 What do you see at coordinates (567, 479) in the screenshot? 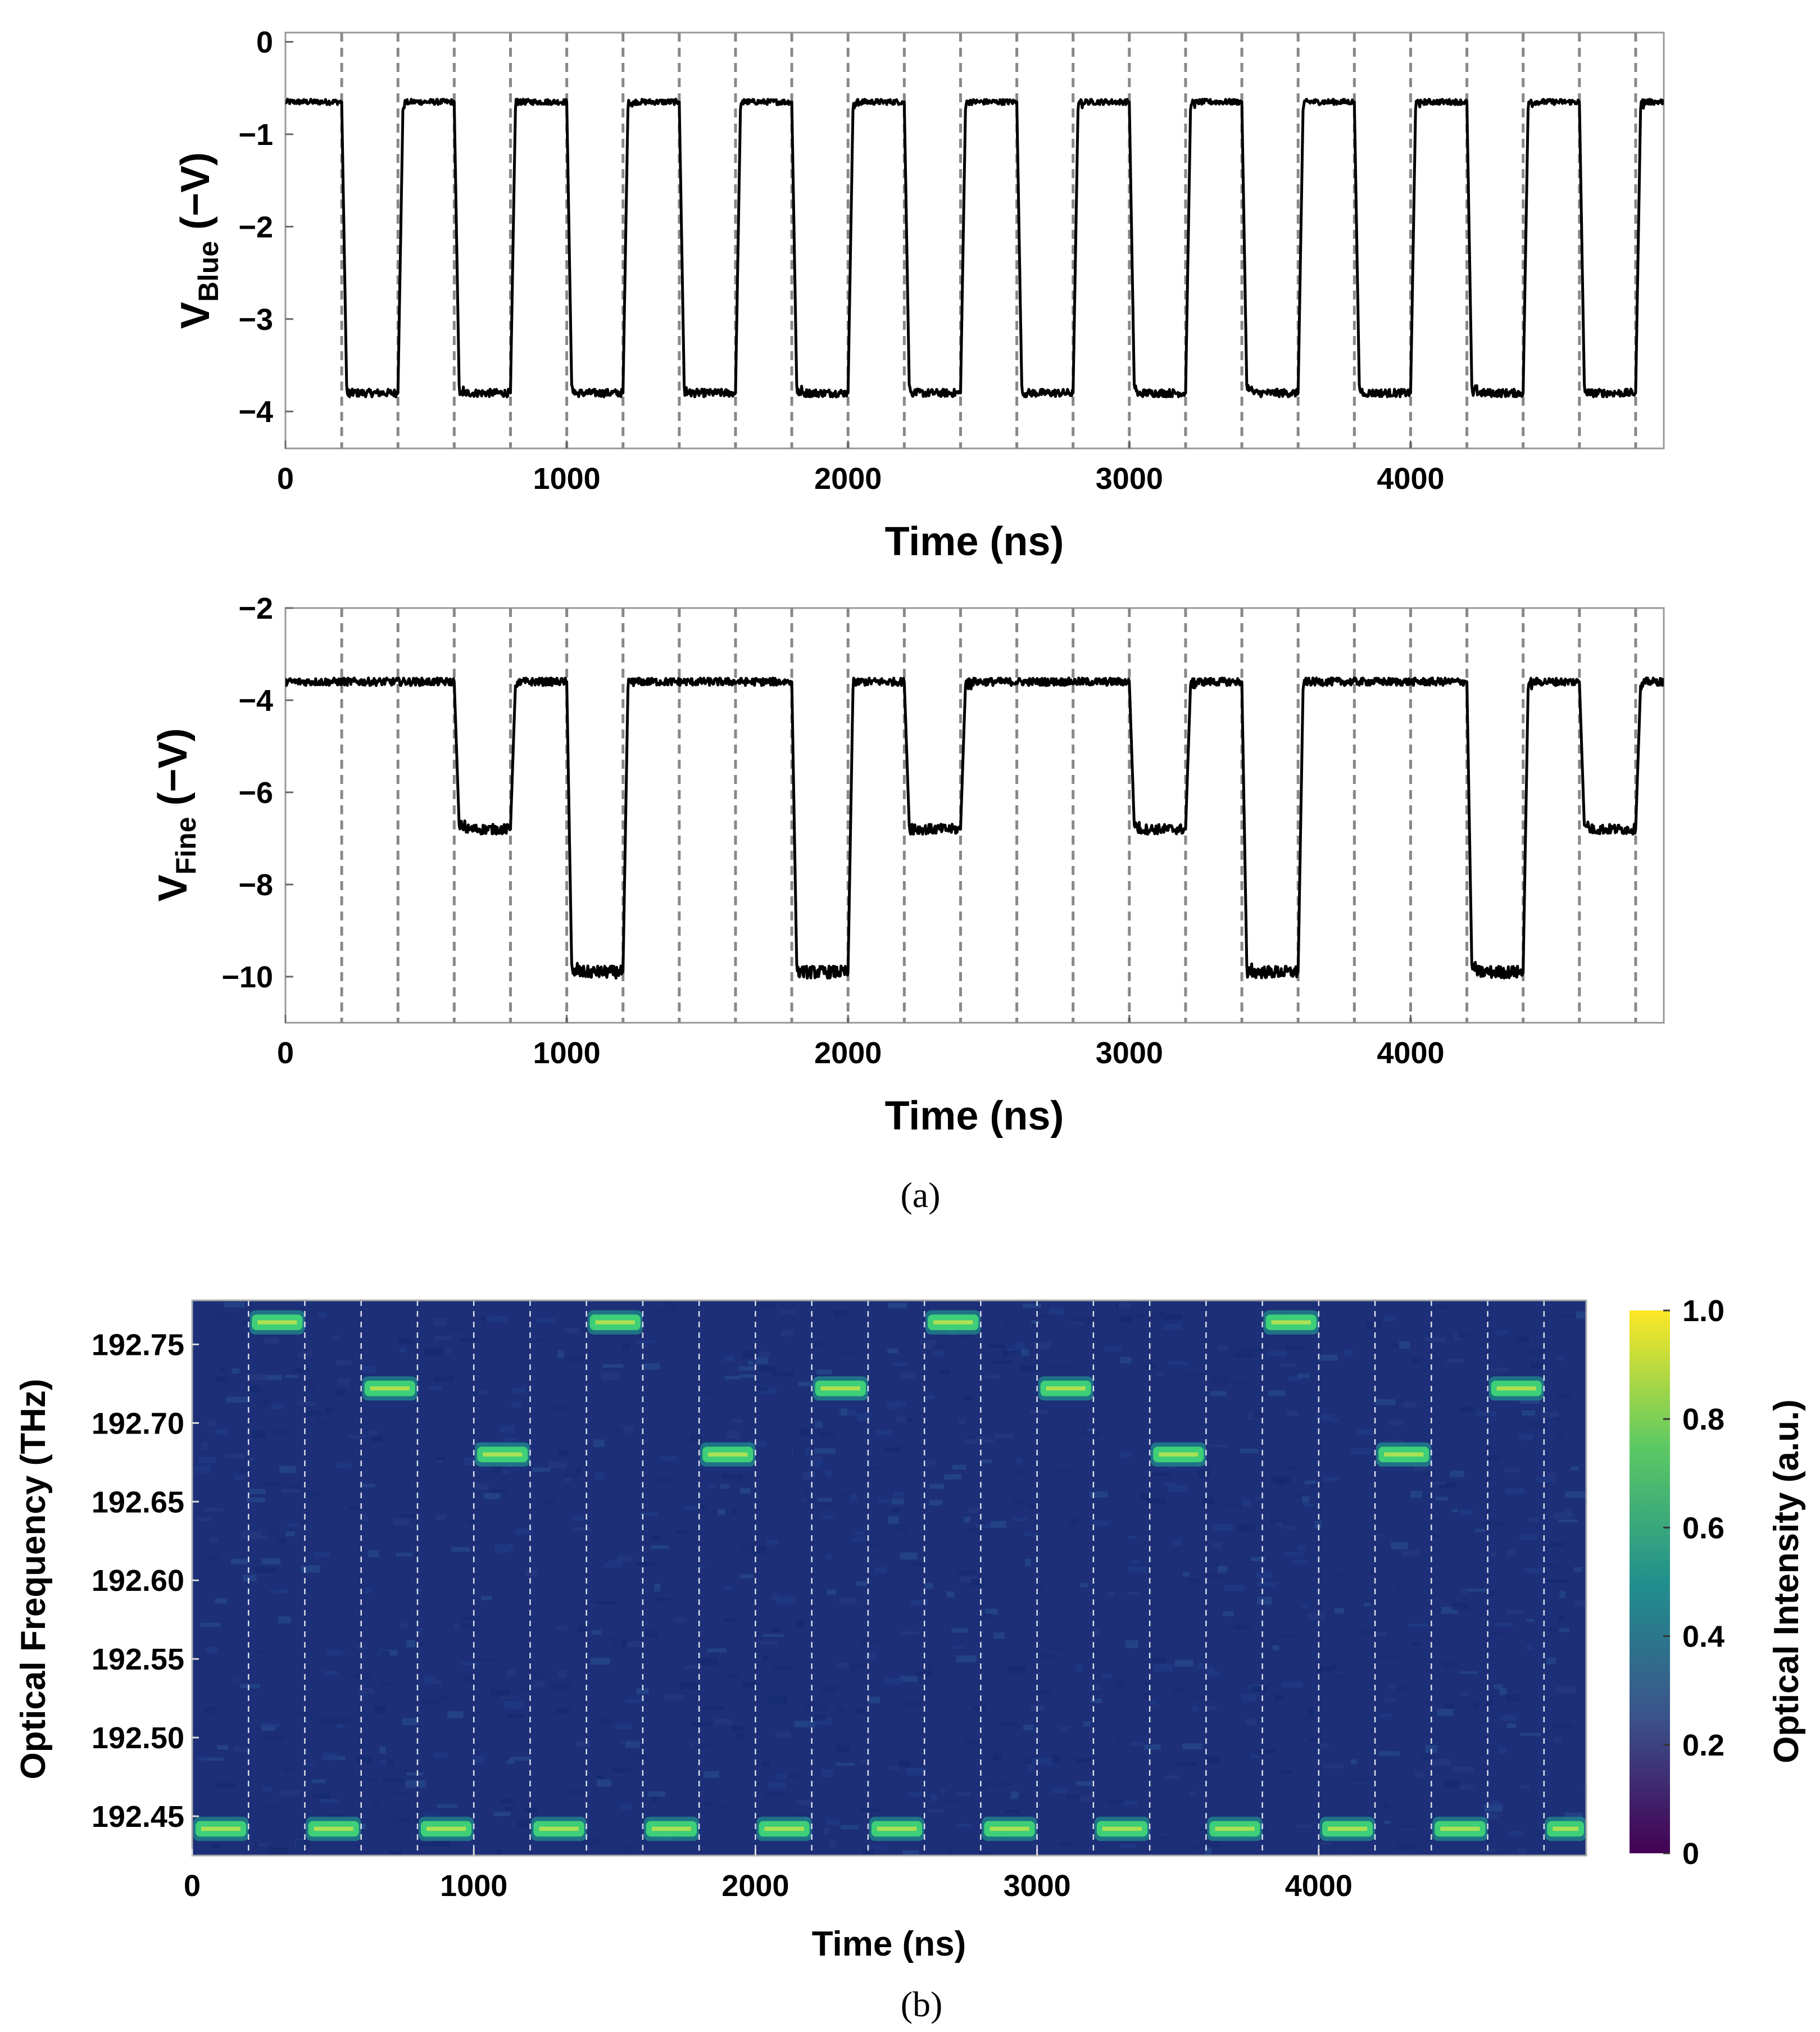
I see `x-tick-label: 1000` at bounding box center [567, 479].